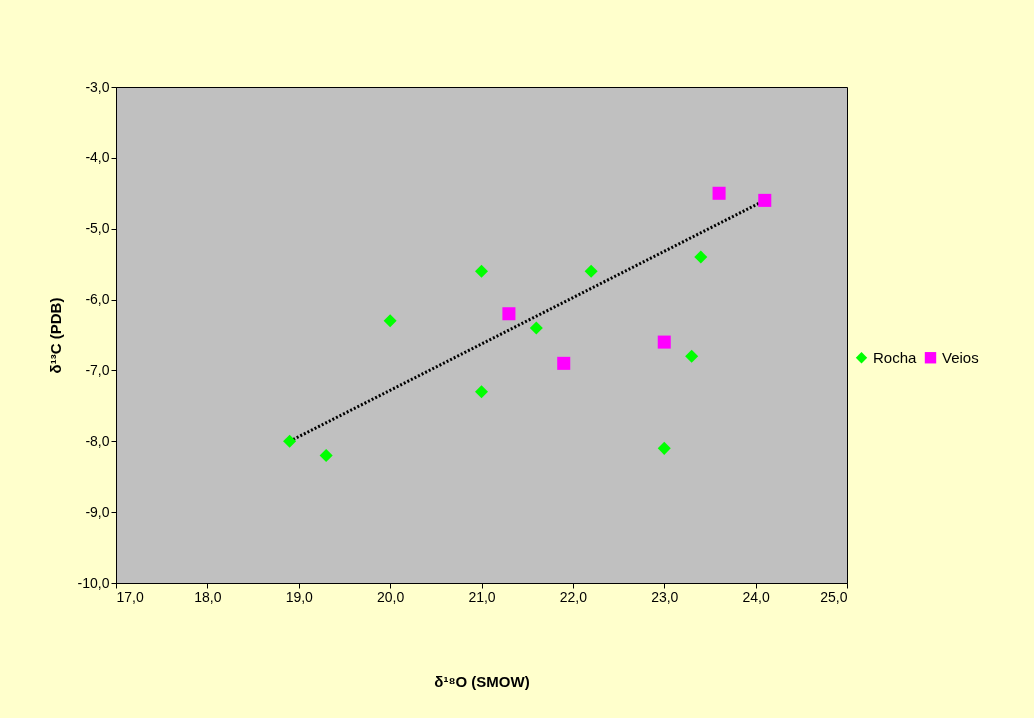 Image resolution: width=1034 pixels, height=718 pixels. What do you see at coordinates (97, 511) in the screenshot?
I see `y-tick-label: -9,0` at bounding box center [97, 511].